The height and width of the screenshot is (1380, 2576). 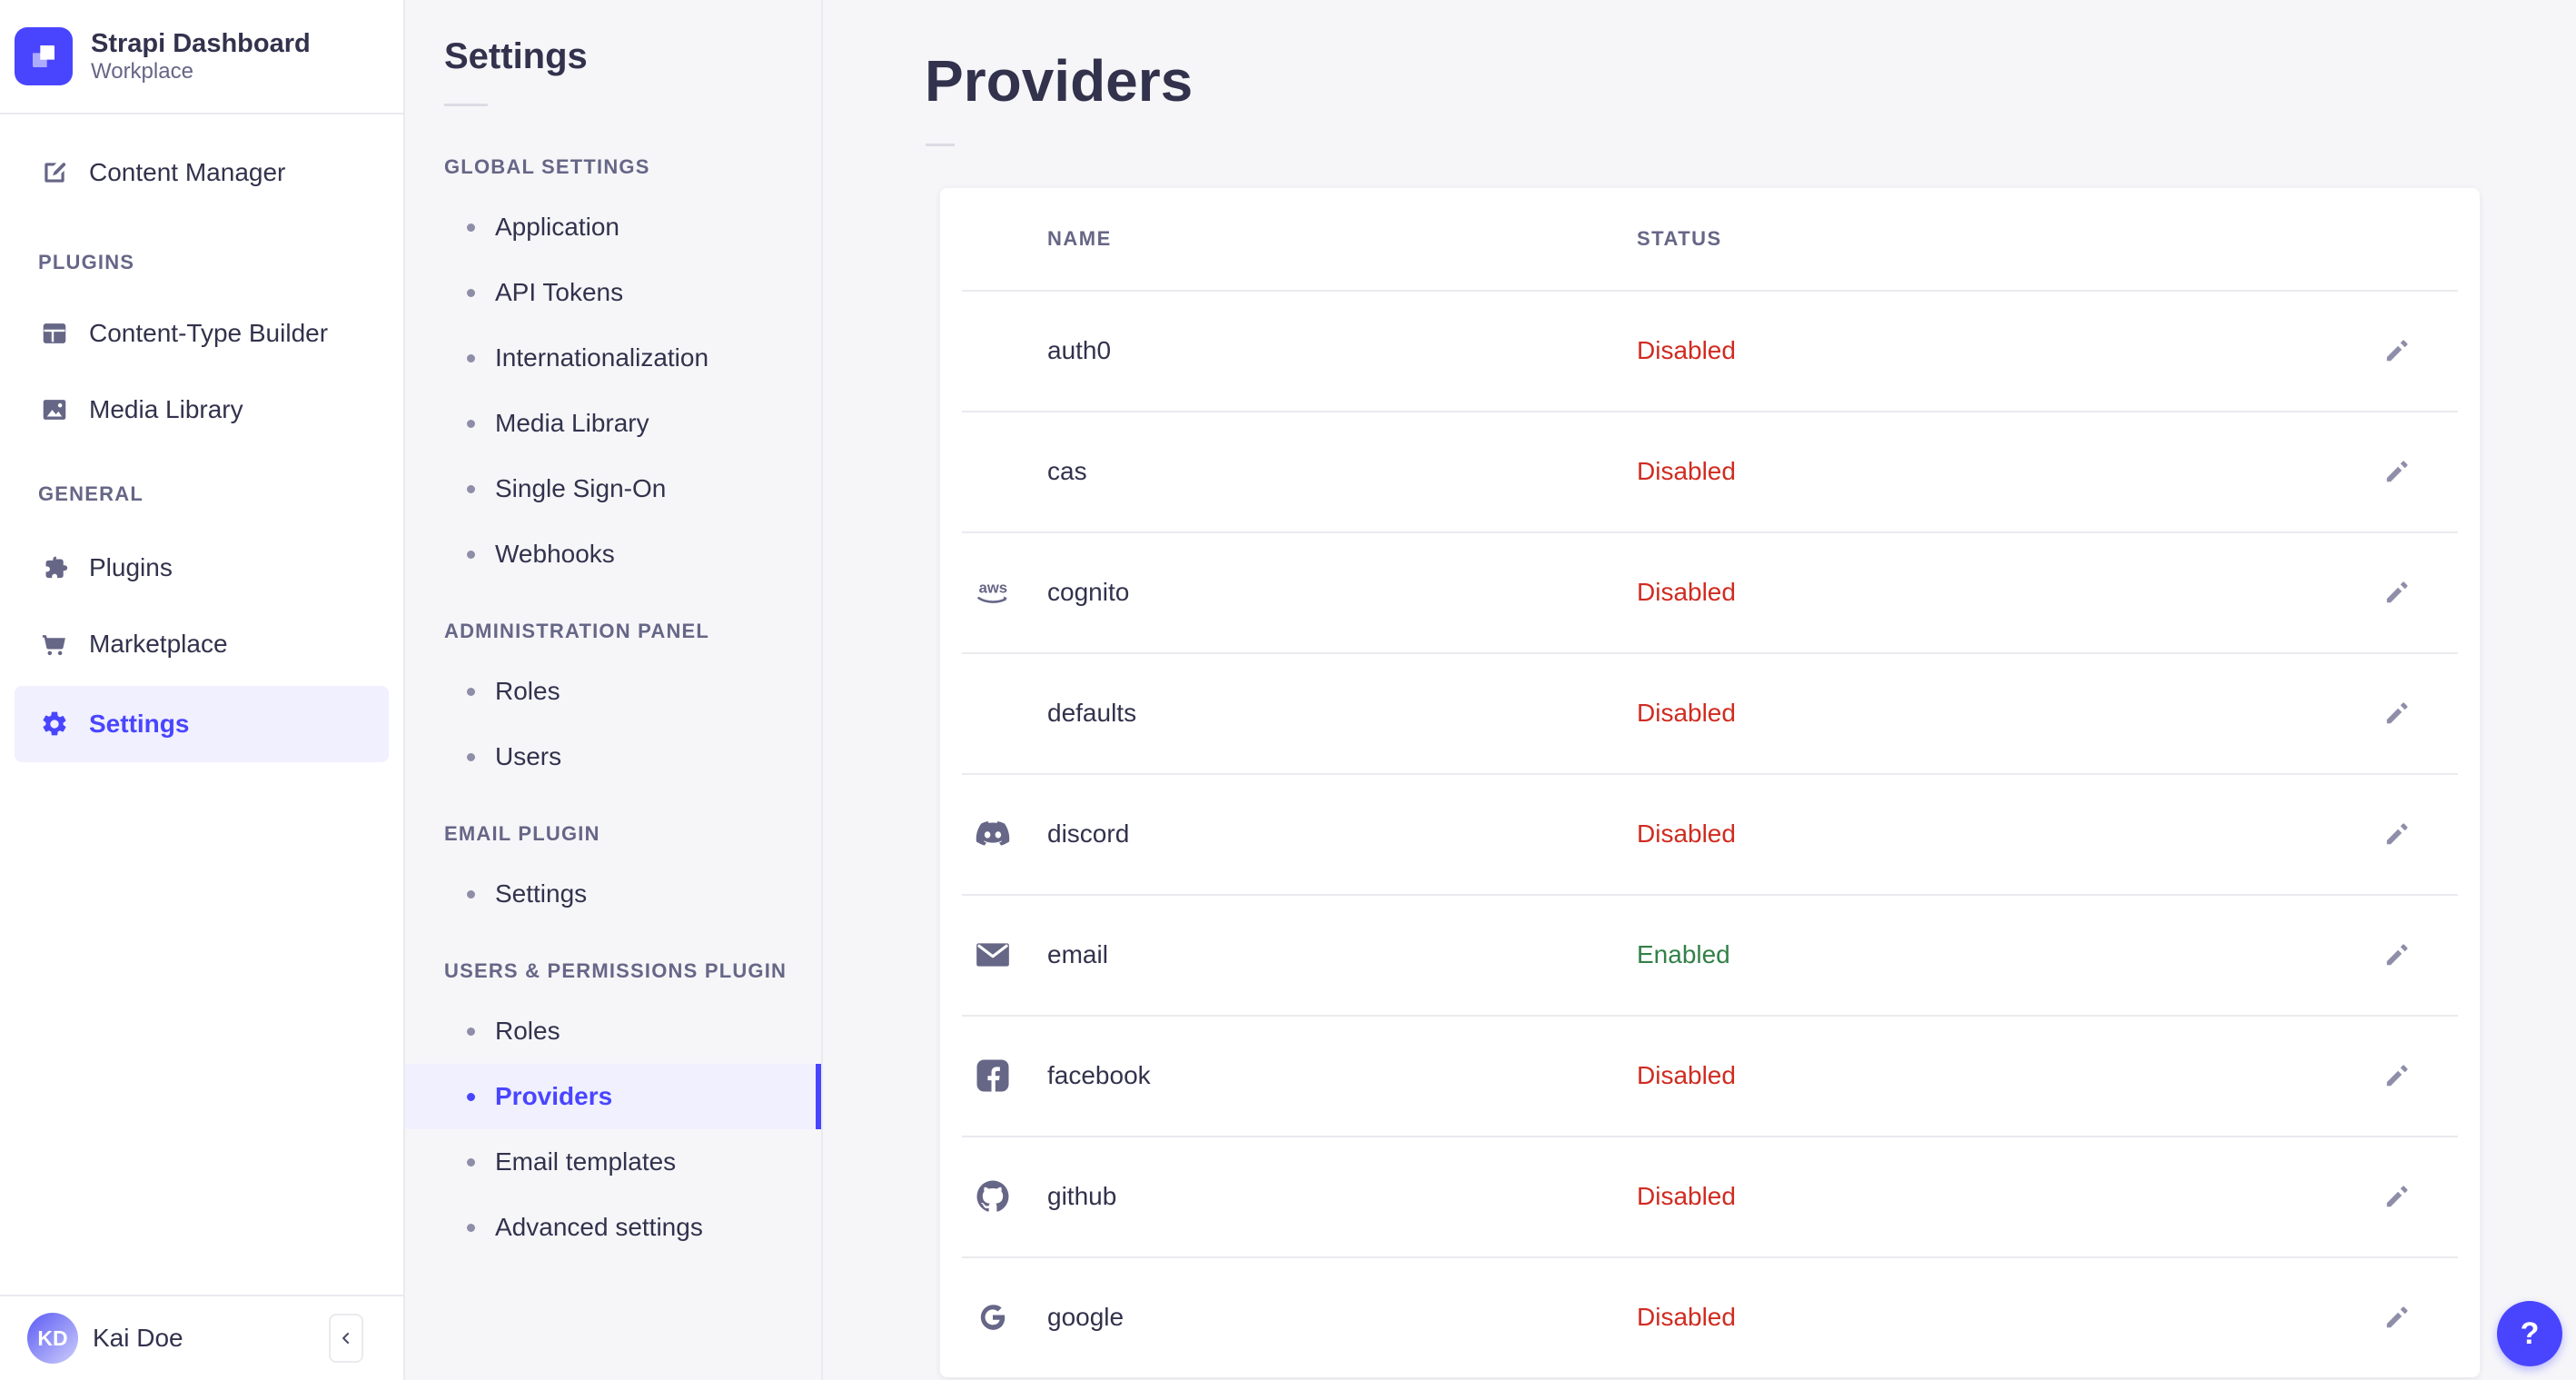 I want to click on user-name: Kai Doe, so click(x=138, y=1338).